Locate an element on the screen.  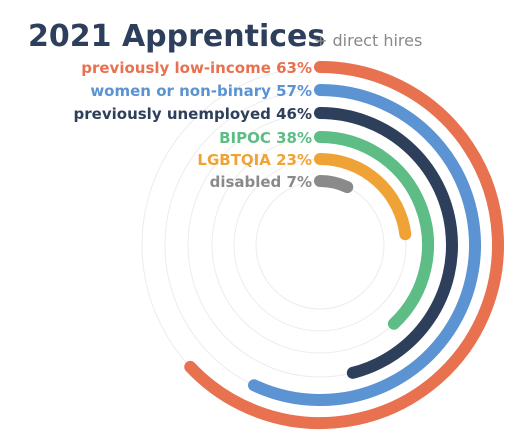
label-previously-unemployed: previously unemployed 46% is located at coordinates (193, 114).